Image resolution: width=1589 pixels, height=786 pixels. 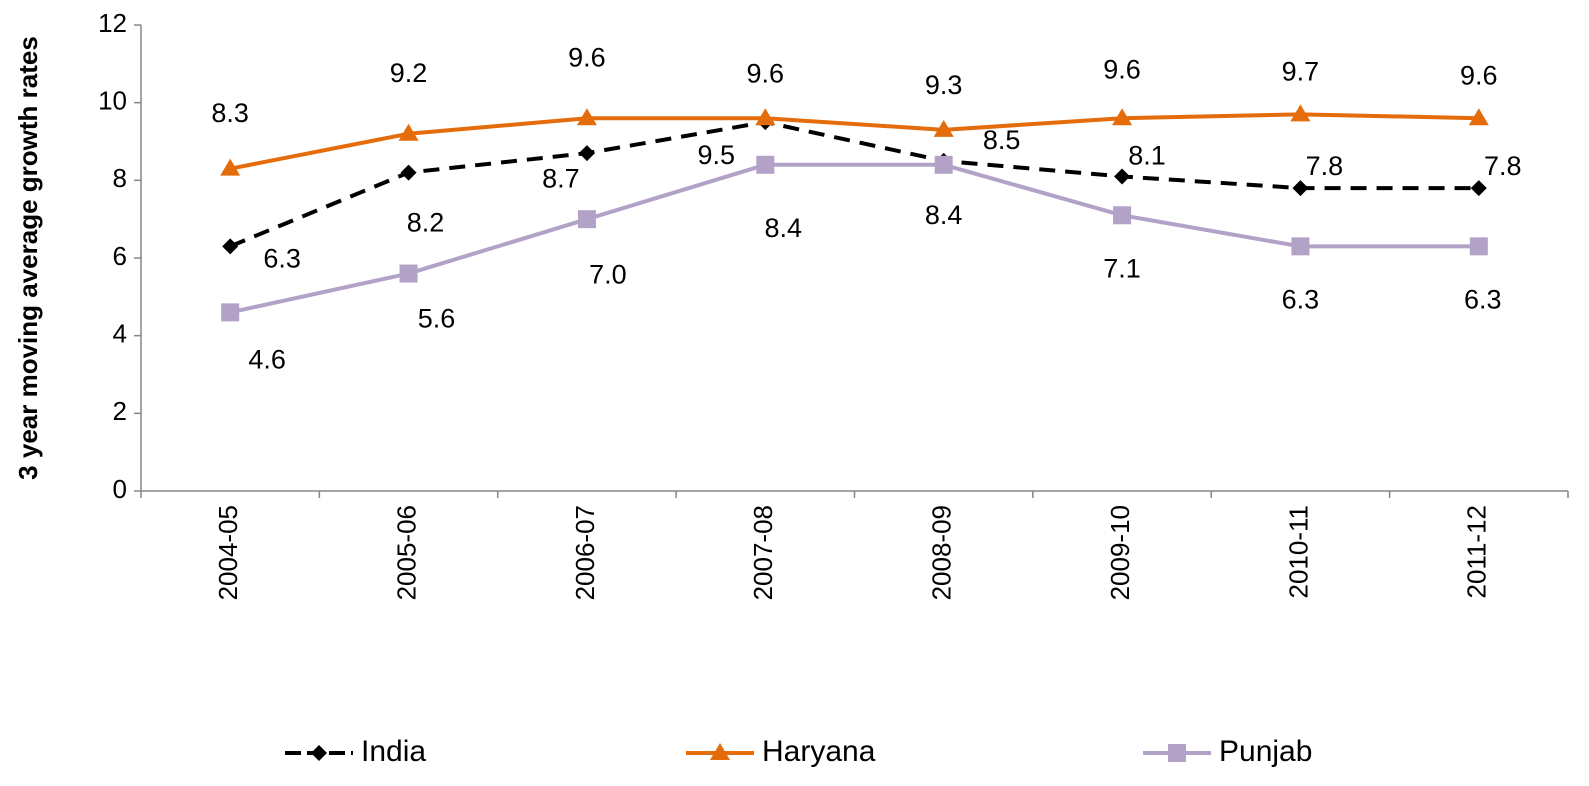 I want to click on y-tick-label: 6, so click(x=120, y=256).